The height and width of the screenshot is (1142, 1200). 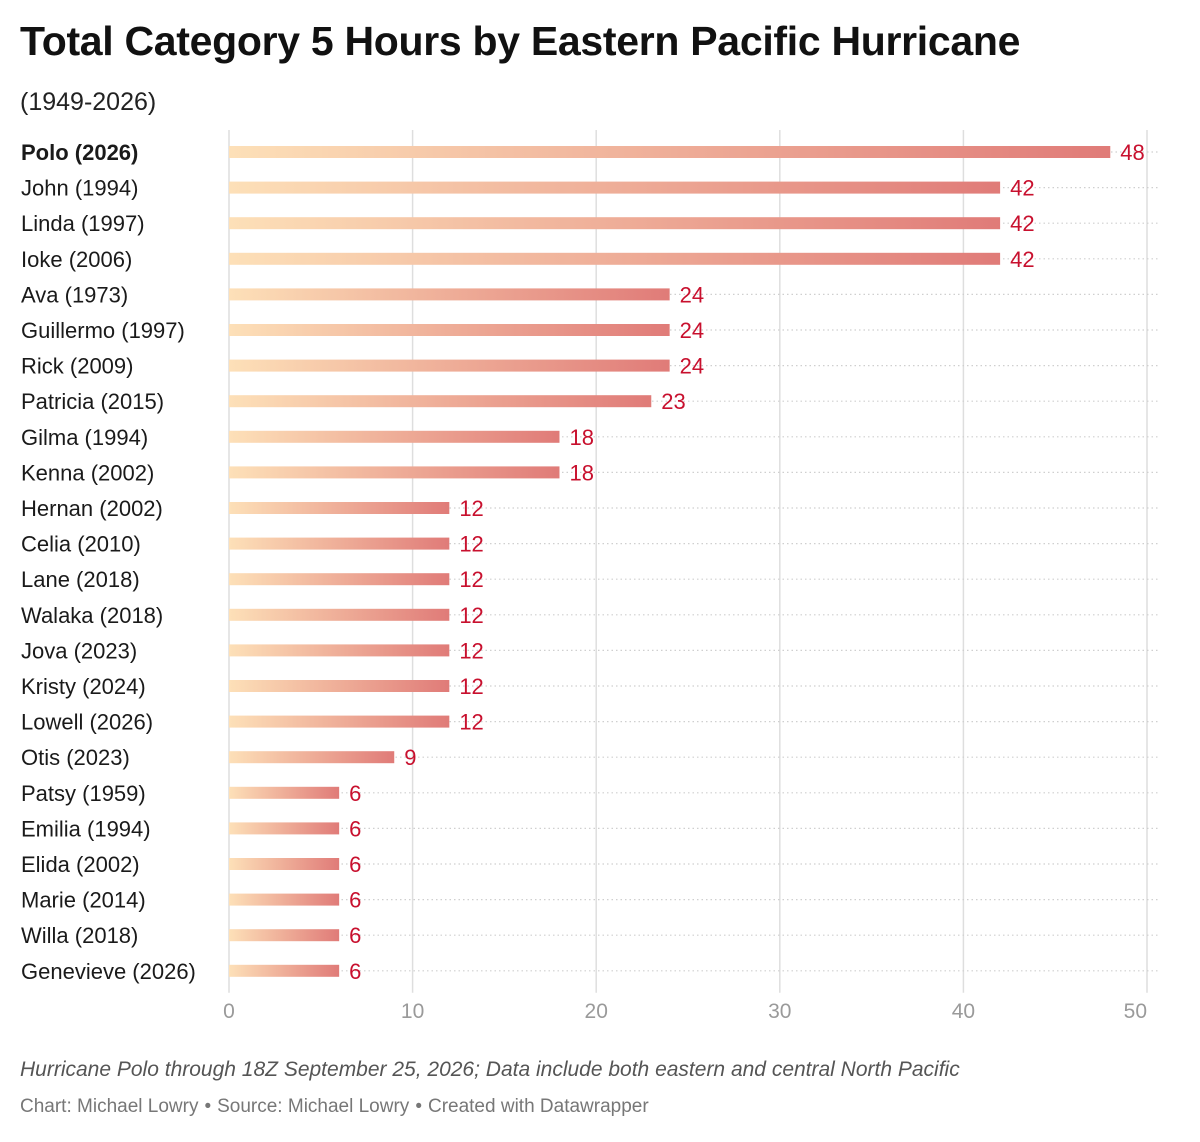 What do you see at coordinates (1135, 1011) in the screenshot?
I see `x-tick-label: 50` at bounding box center [1135, 1011].